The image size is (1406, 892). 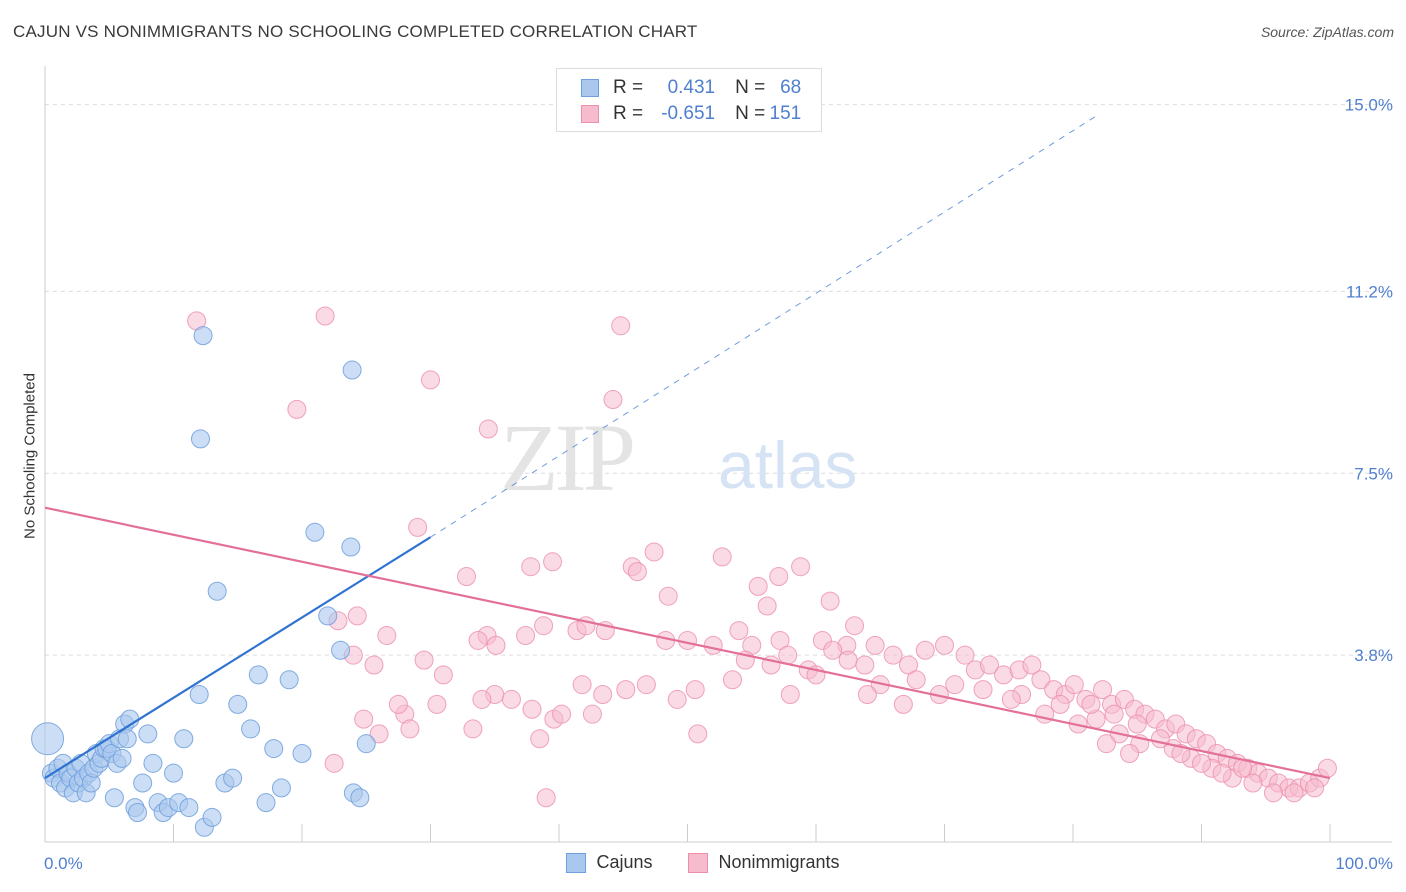 What do you see at coordinates (1369, 291) in the screenshot?
I see `y-tick-label-2: 11.2%` at bounding box center [1369, 291].